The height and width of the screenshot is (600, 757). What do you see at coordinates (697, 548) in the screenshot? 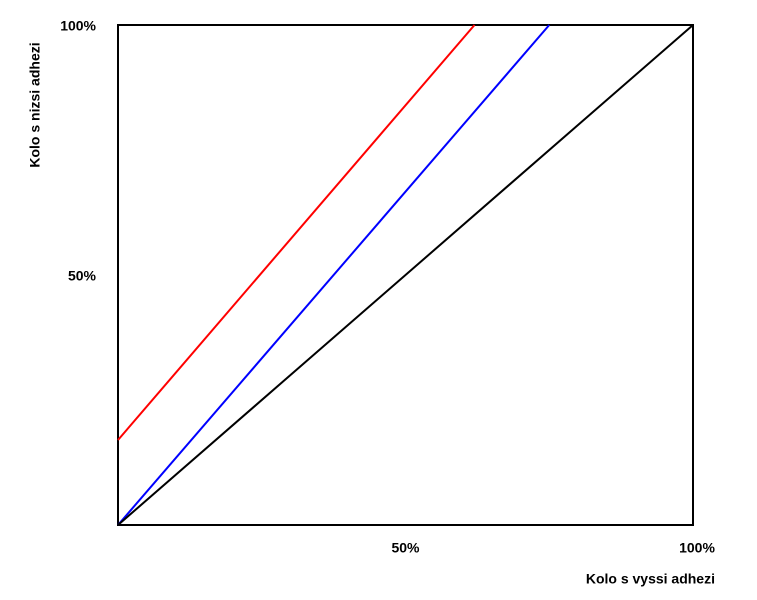
I see `x-tick-label: 100%` at bounding box center [697, 548].